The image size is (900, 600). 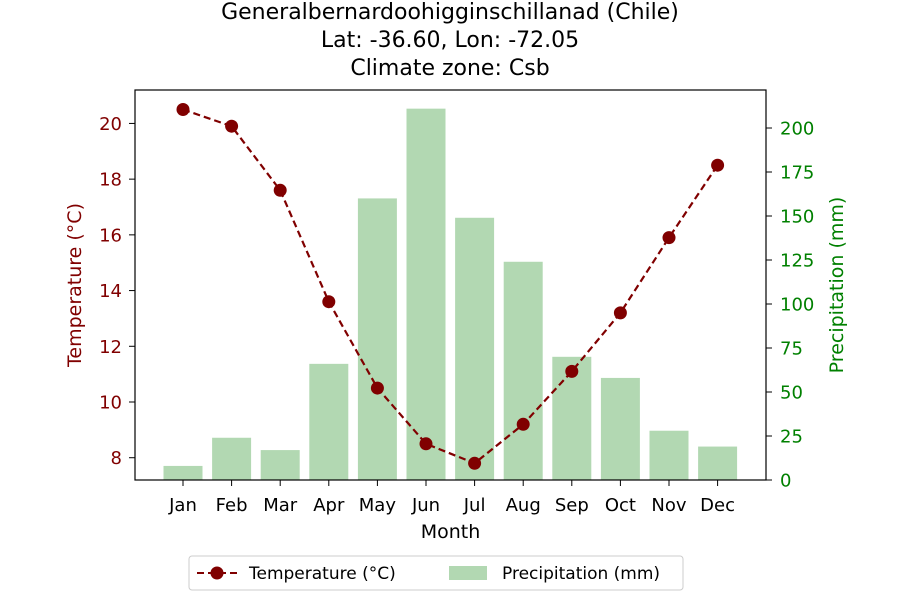 I want to click on precipitation-bar-jan, so click(x=183, y=472).